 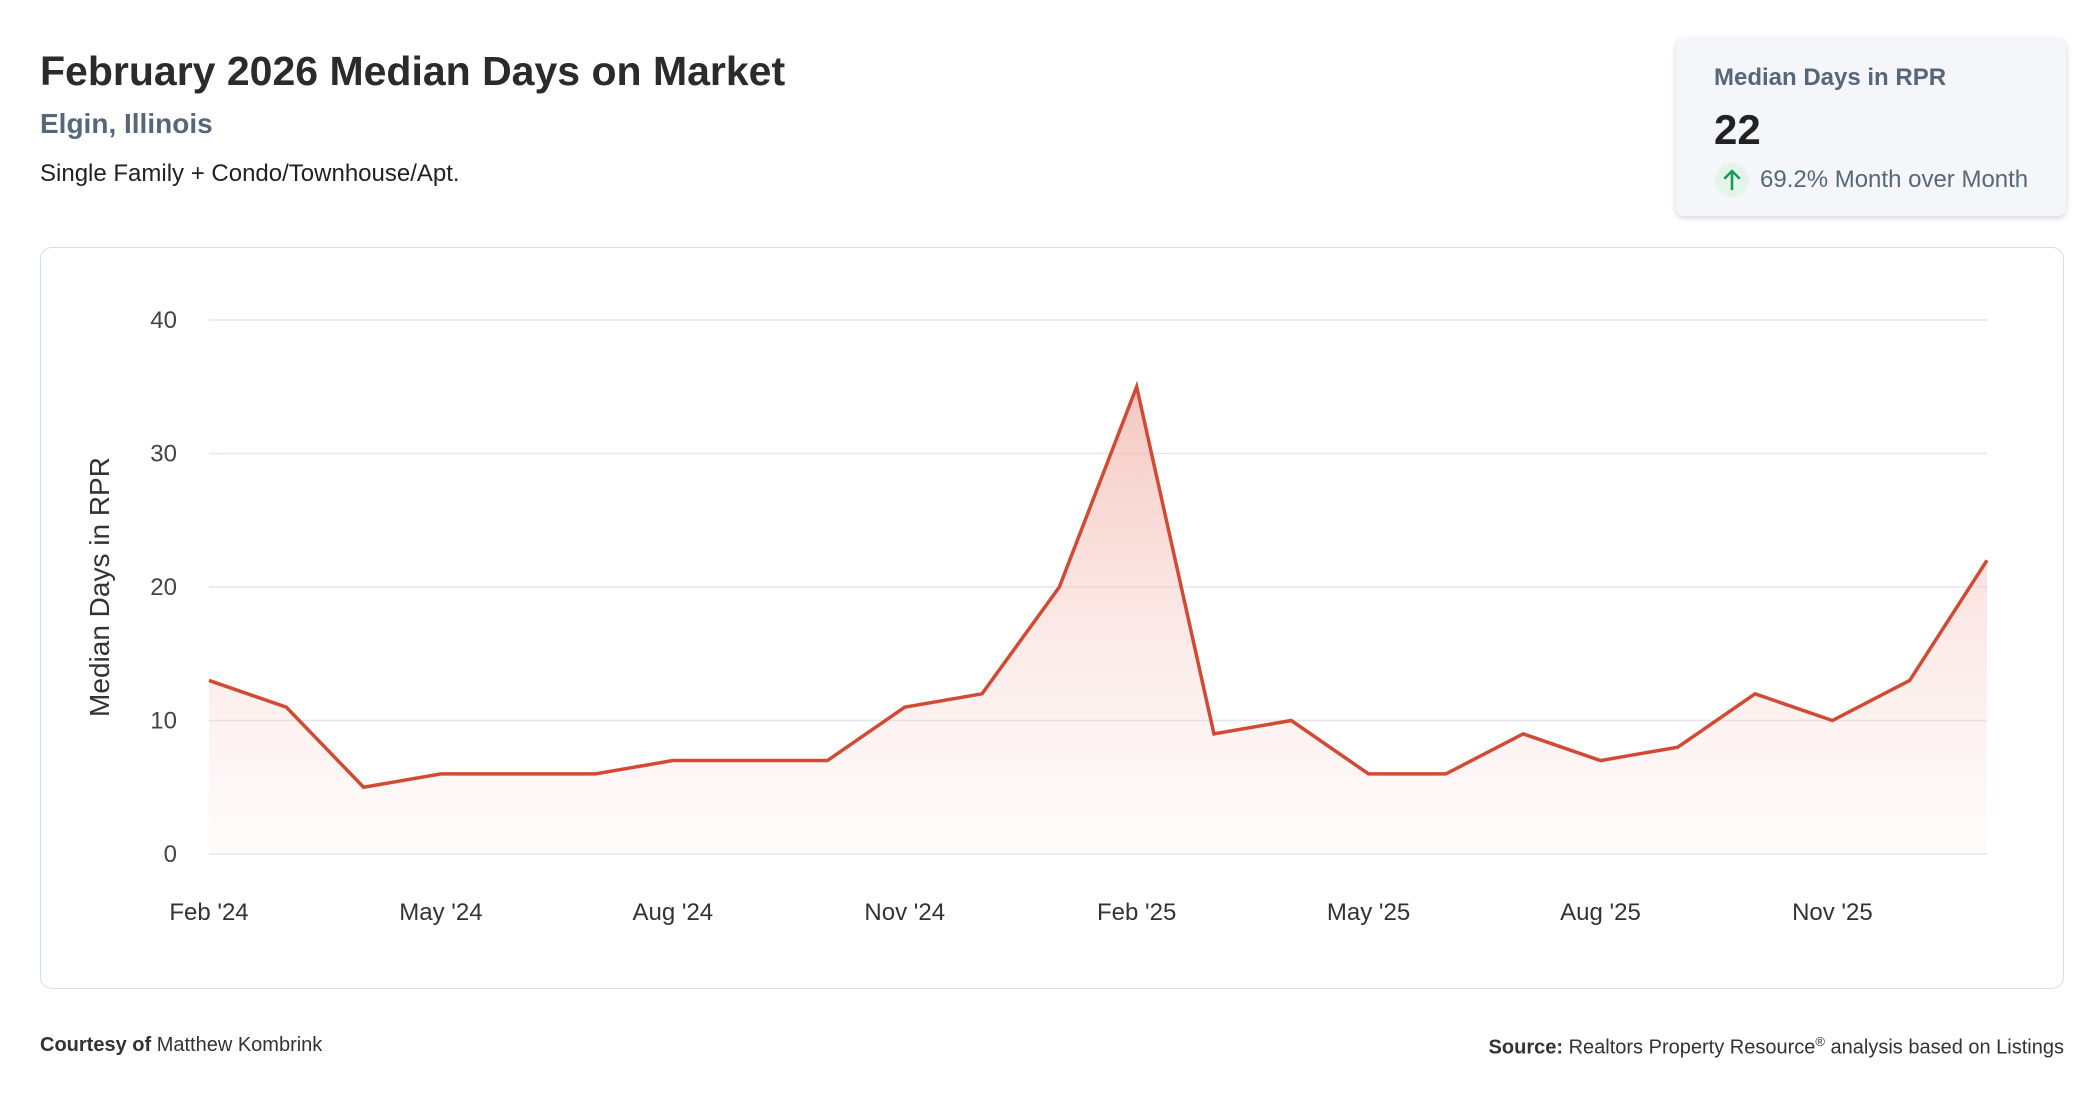 What do you see at coordinates (1737, 129) in the screenshot?
I see `kpi-value: 22` at bounding box center [1737, 129].